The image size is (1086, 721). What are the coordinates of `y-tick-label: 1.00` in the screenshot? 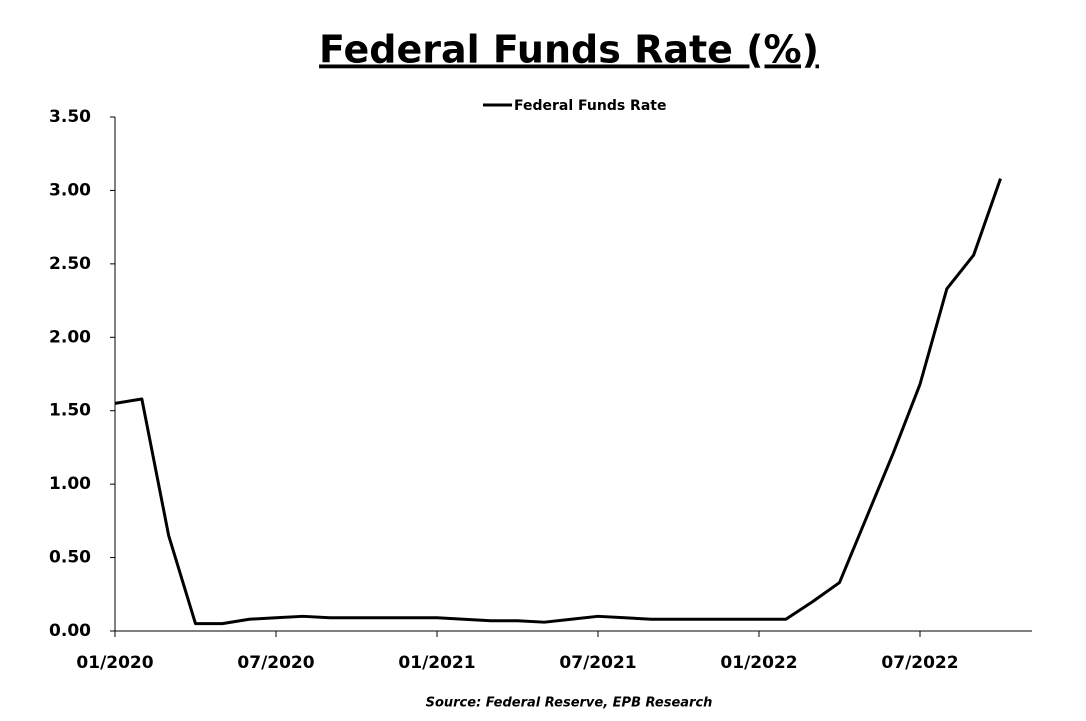 It's located at (70, 484).